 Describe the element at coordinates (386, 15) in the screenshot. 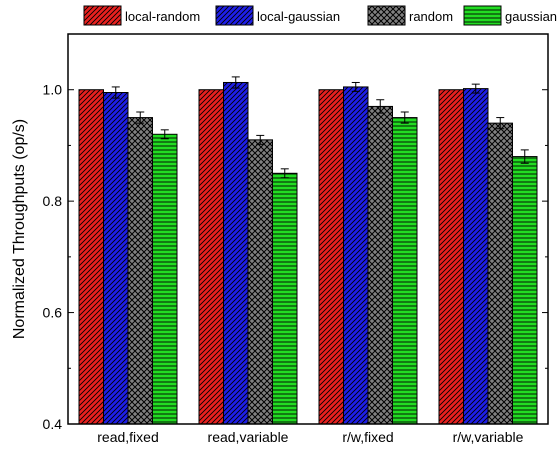

I see `legend-swatch-random` at that location.